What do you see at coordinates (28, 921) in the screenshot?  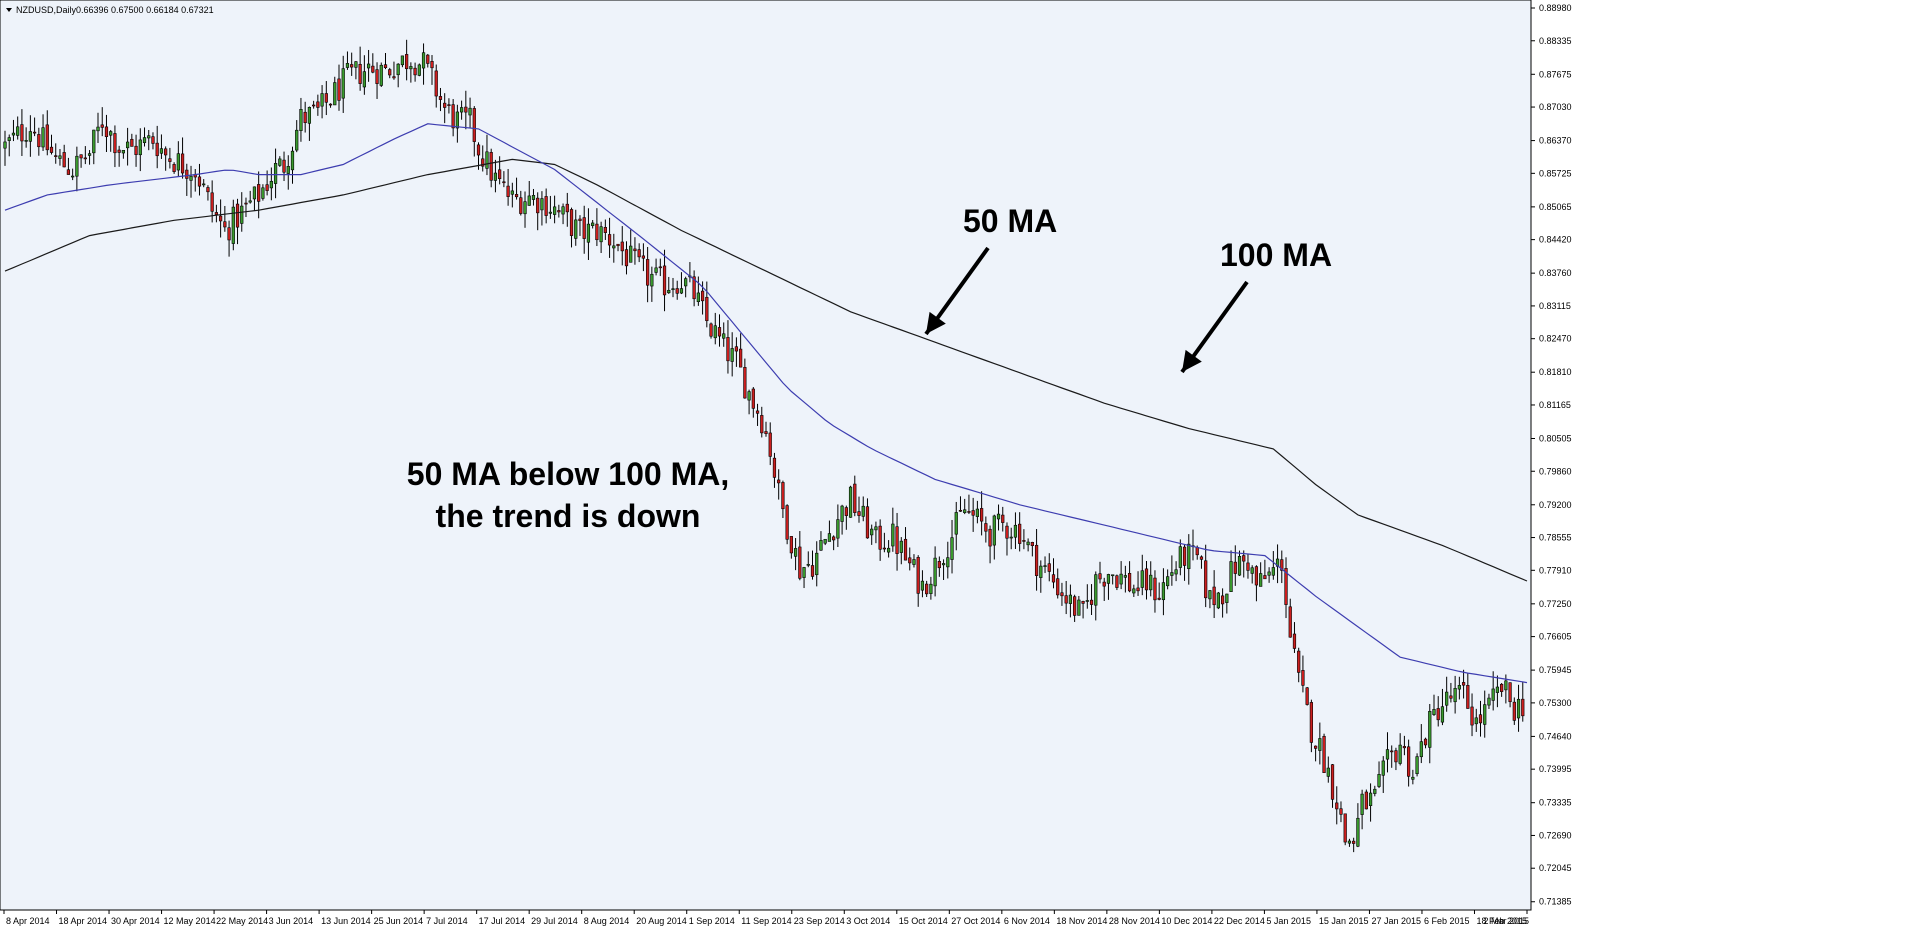 I see `x-tick-label: 8 Apr 2014` at bounding box center [28, 921].